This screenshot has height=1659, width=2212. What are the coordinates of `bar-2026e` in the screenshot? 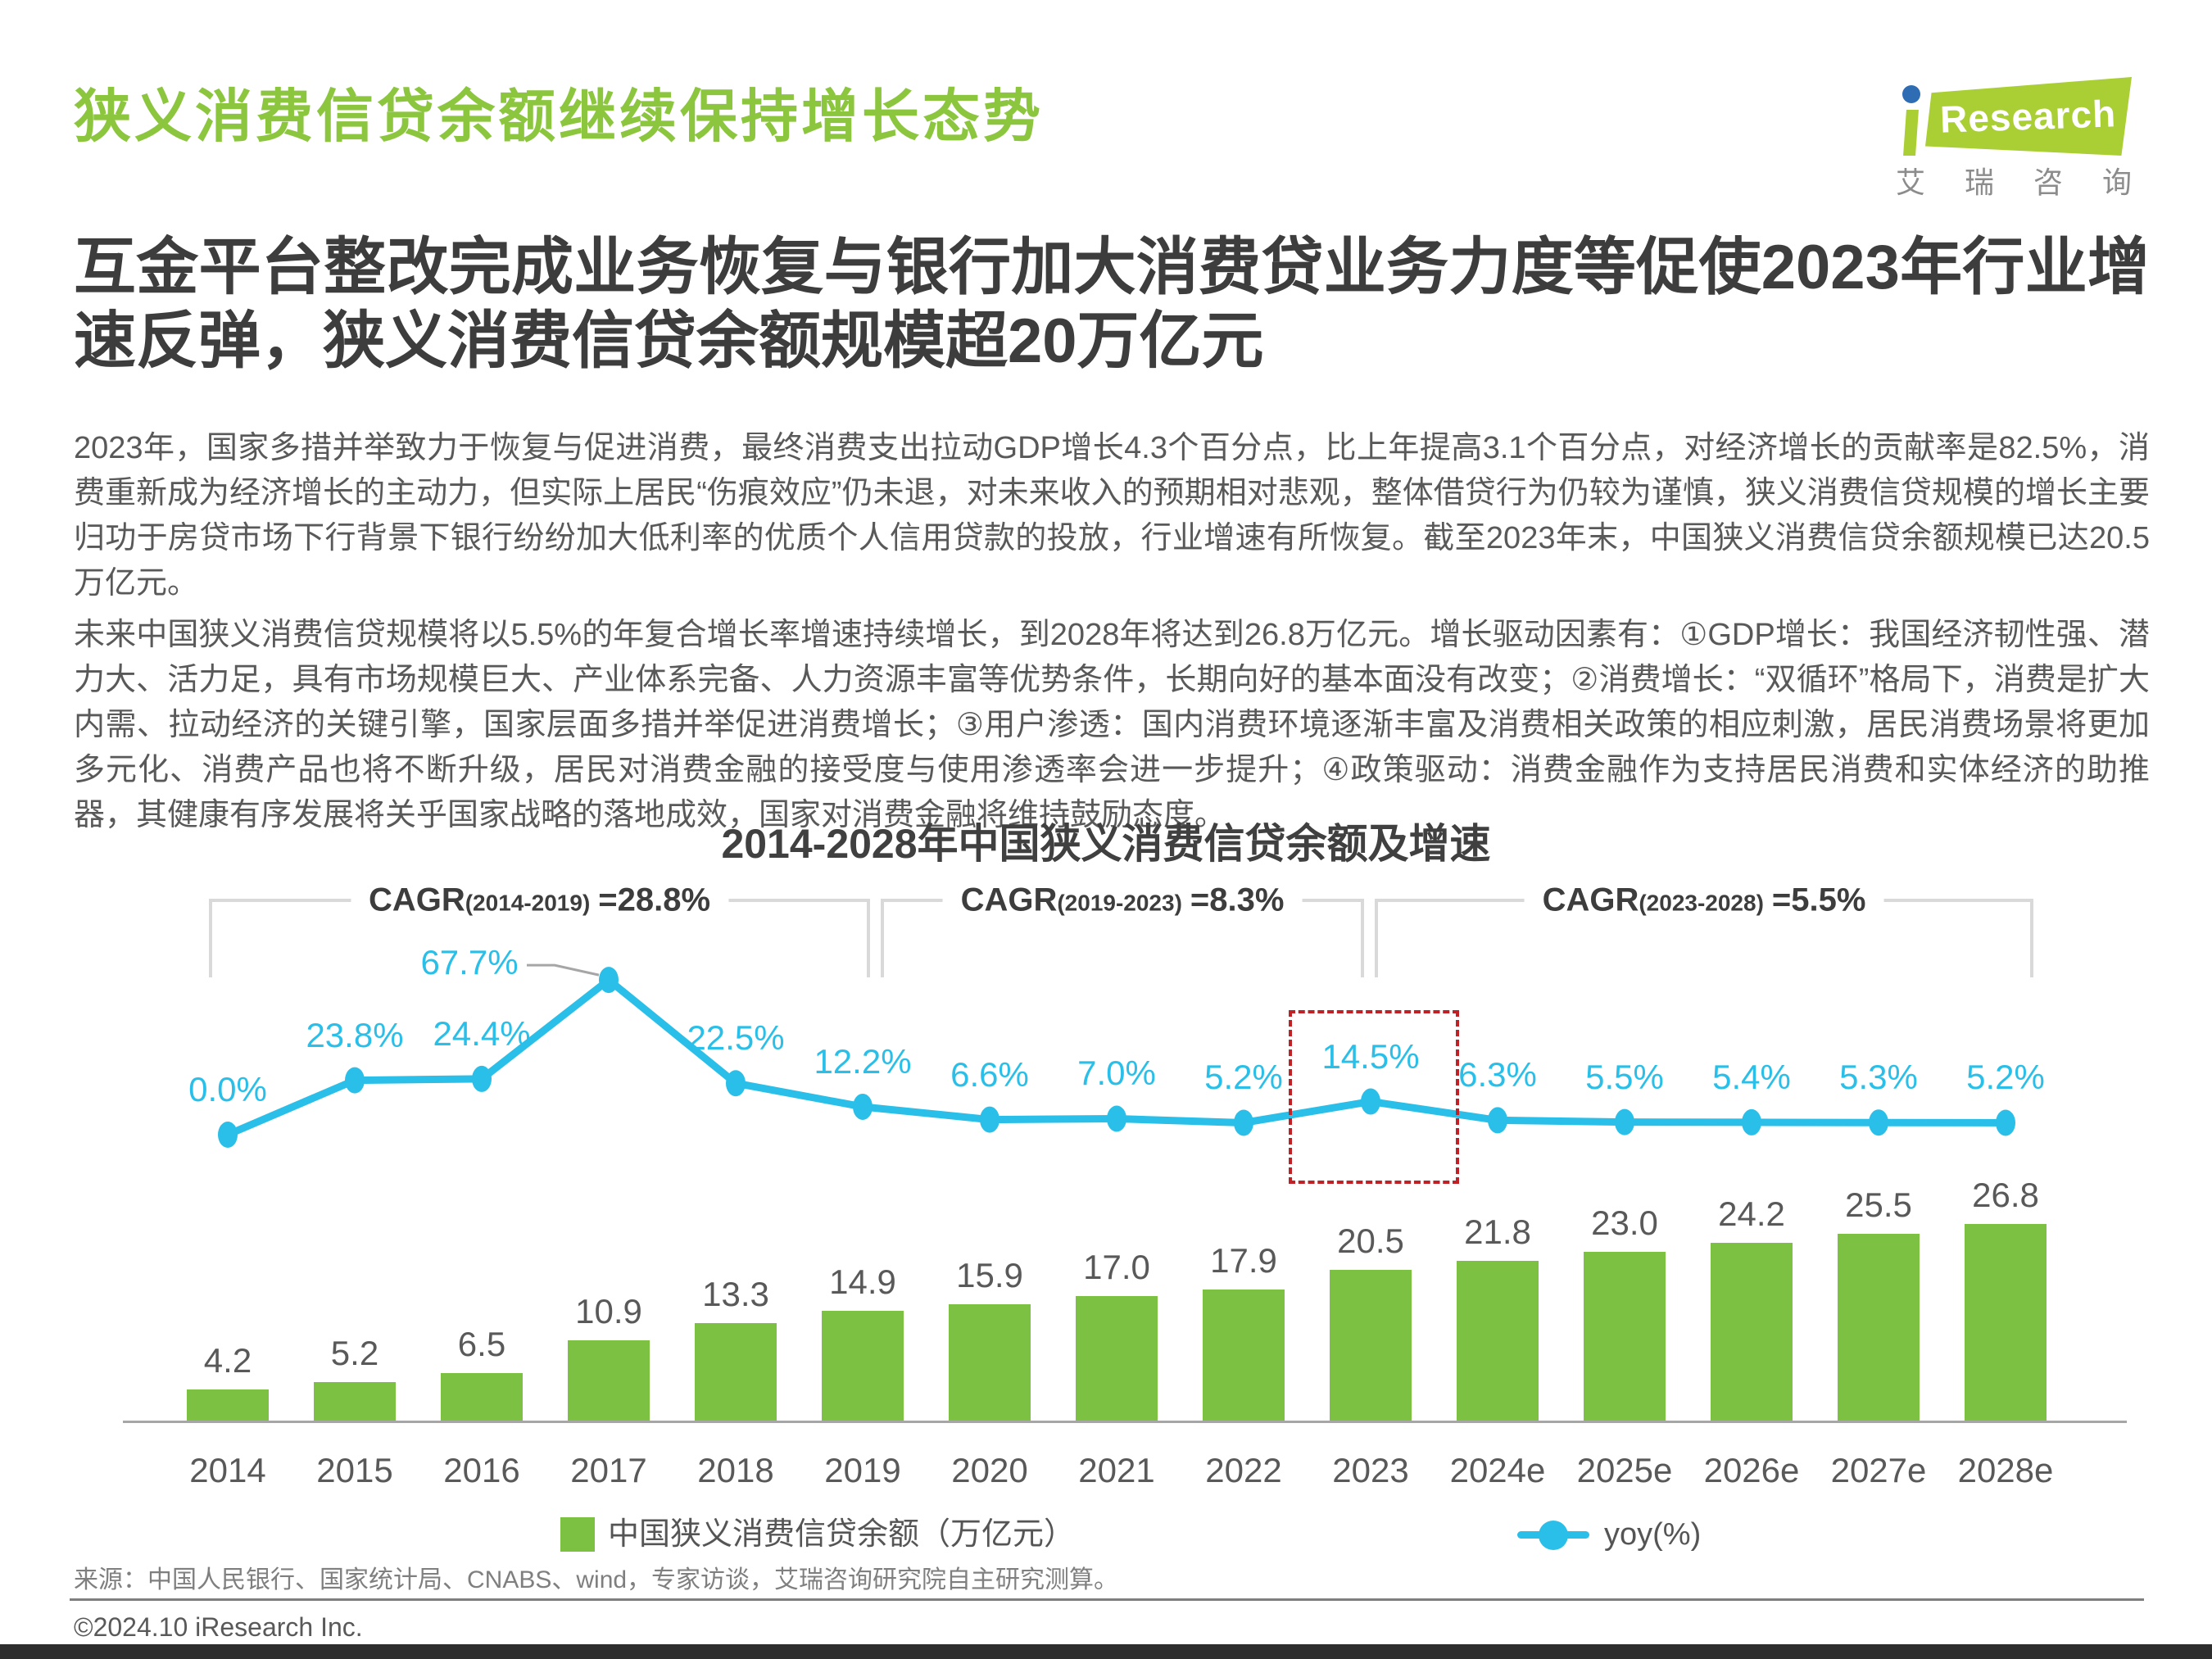 It's located at (1752, 1332).